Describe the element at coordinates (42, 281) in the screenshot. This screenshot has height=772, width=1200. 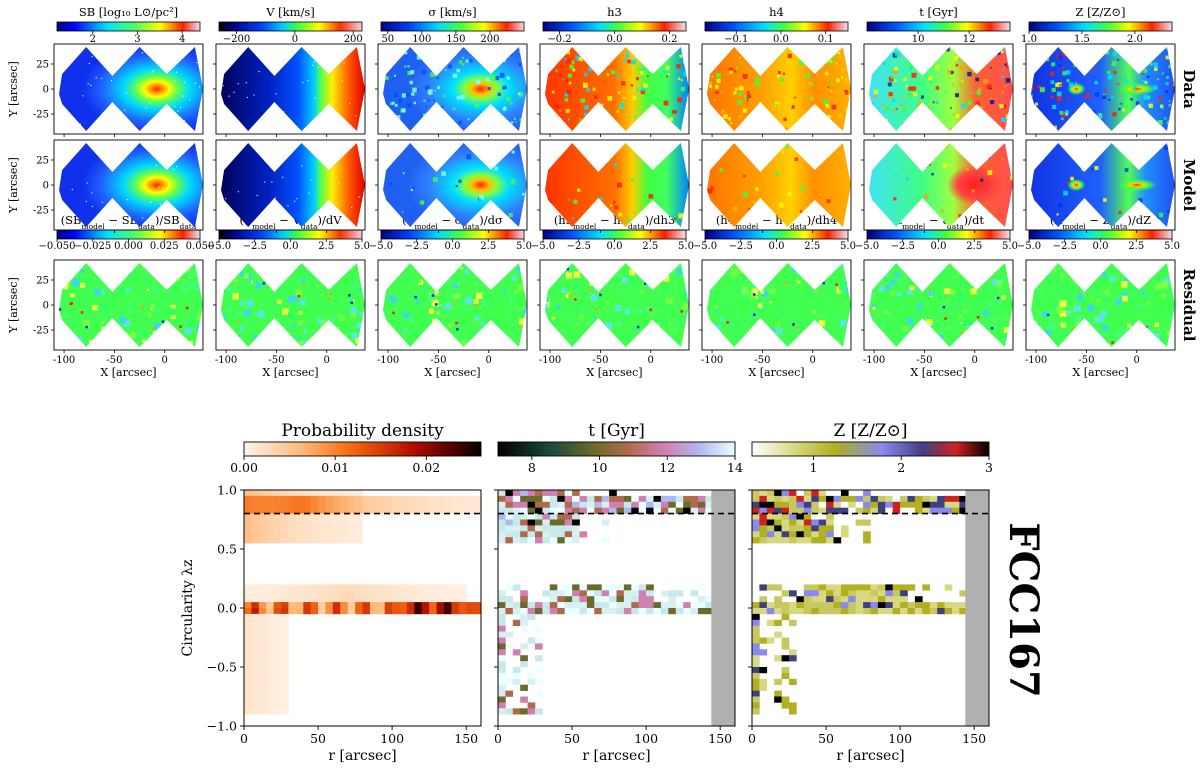
I see `y-tick-label: 25` at that location.